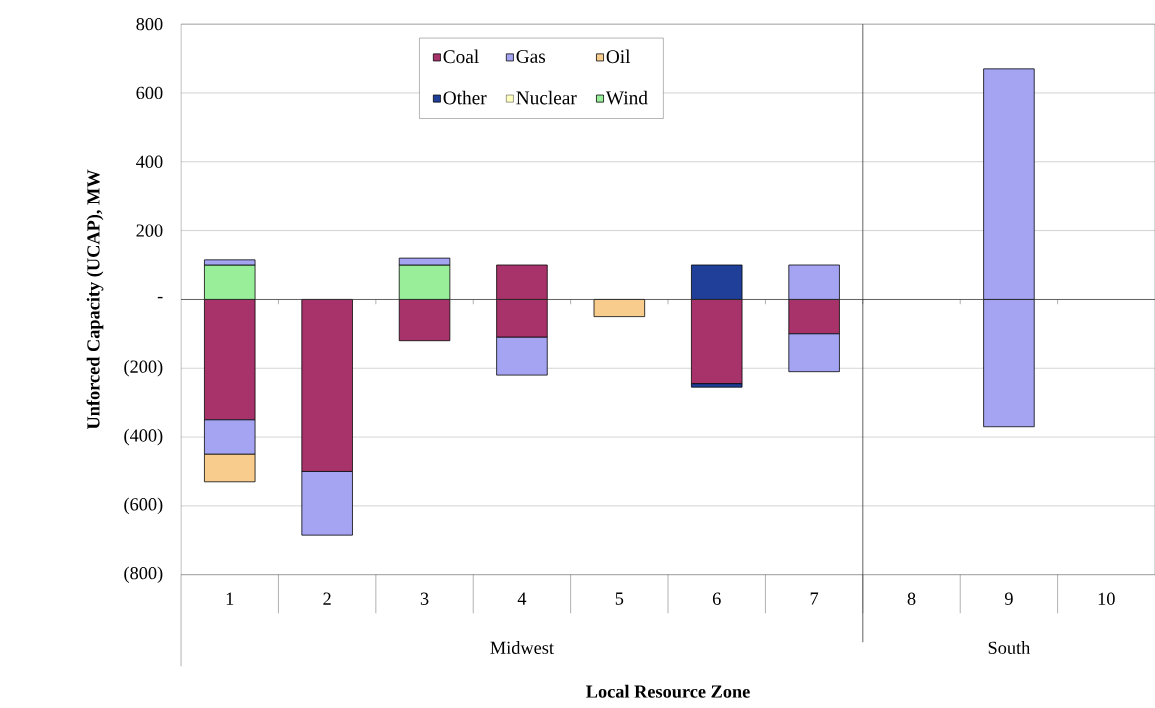  I want to click on x-axis-title: Local Resource Zone, so click(668, 691).